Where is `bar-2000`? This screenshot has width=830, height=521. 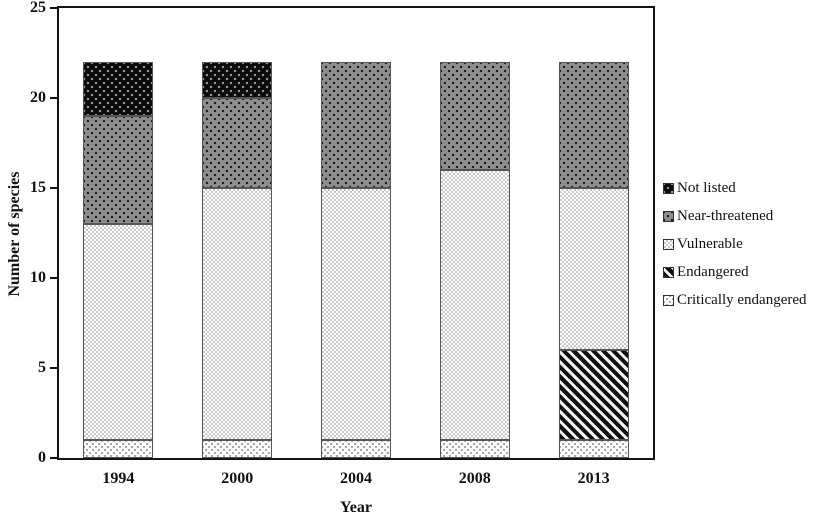 bar-2000 is located at coordinates (237, 260).